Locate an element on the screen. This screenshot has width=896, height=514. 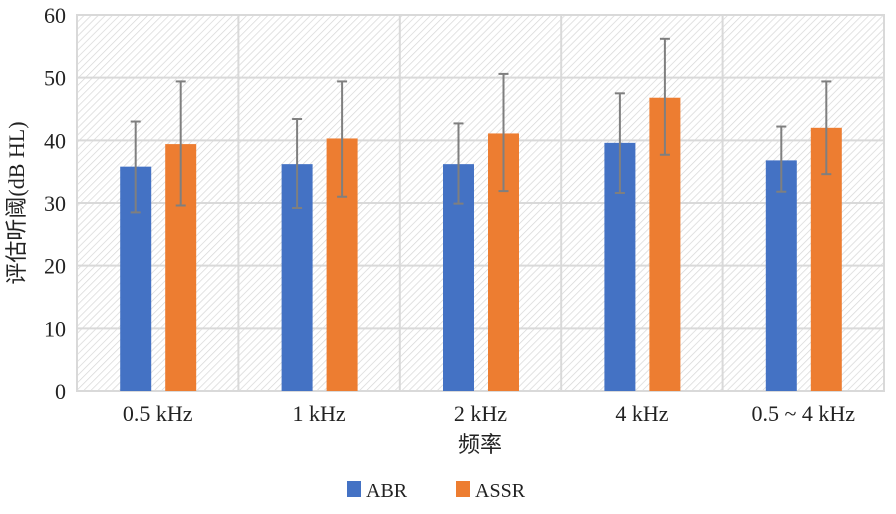
y-tick-label: 30 is located at coordinates (55, 203).